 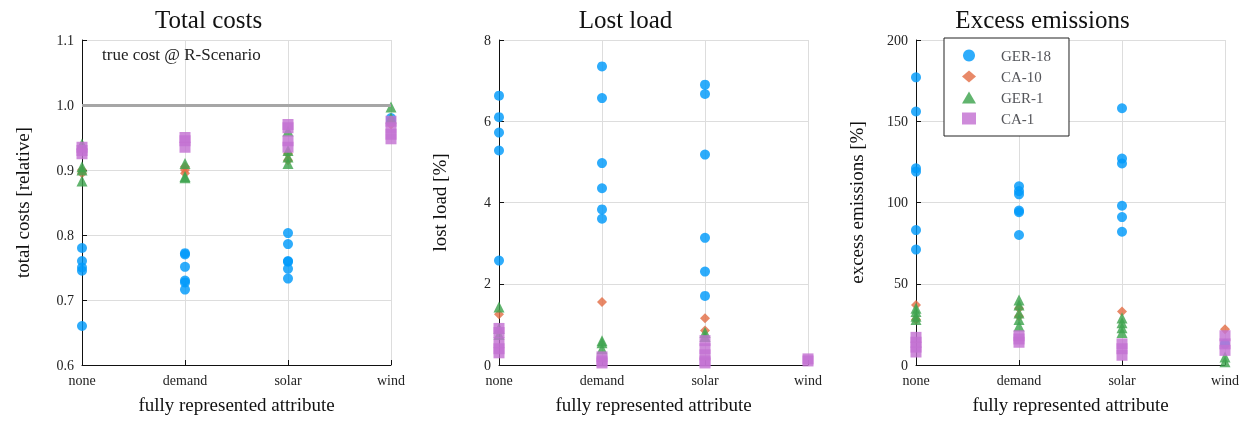 What do you see at coordinates (897, 121) in the screenshot?
I see `y-tick-label: 150` at bounding box center [897, 121].